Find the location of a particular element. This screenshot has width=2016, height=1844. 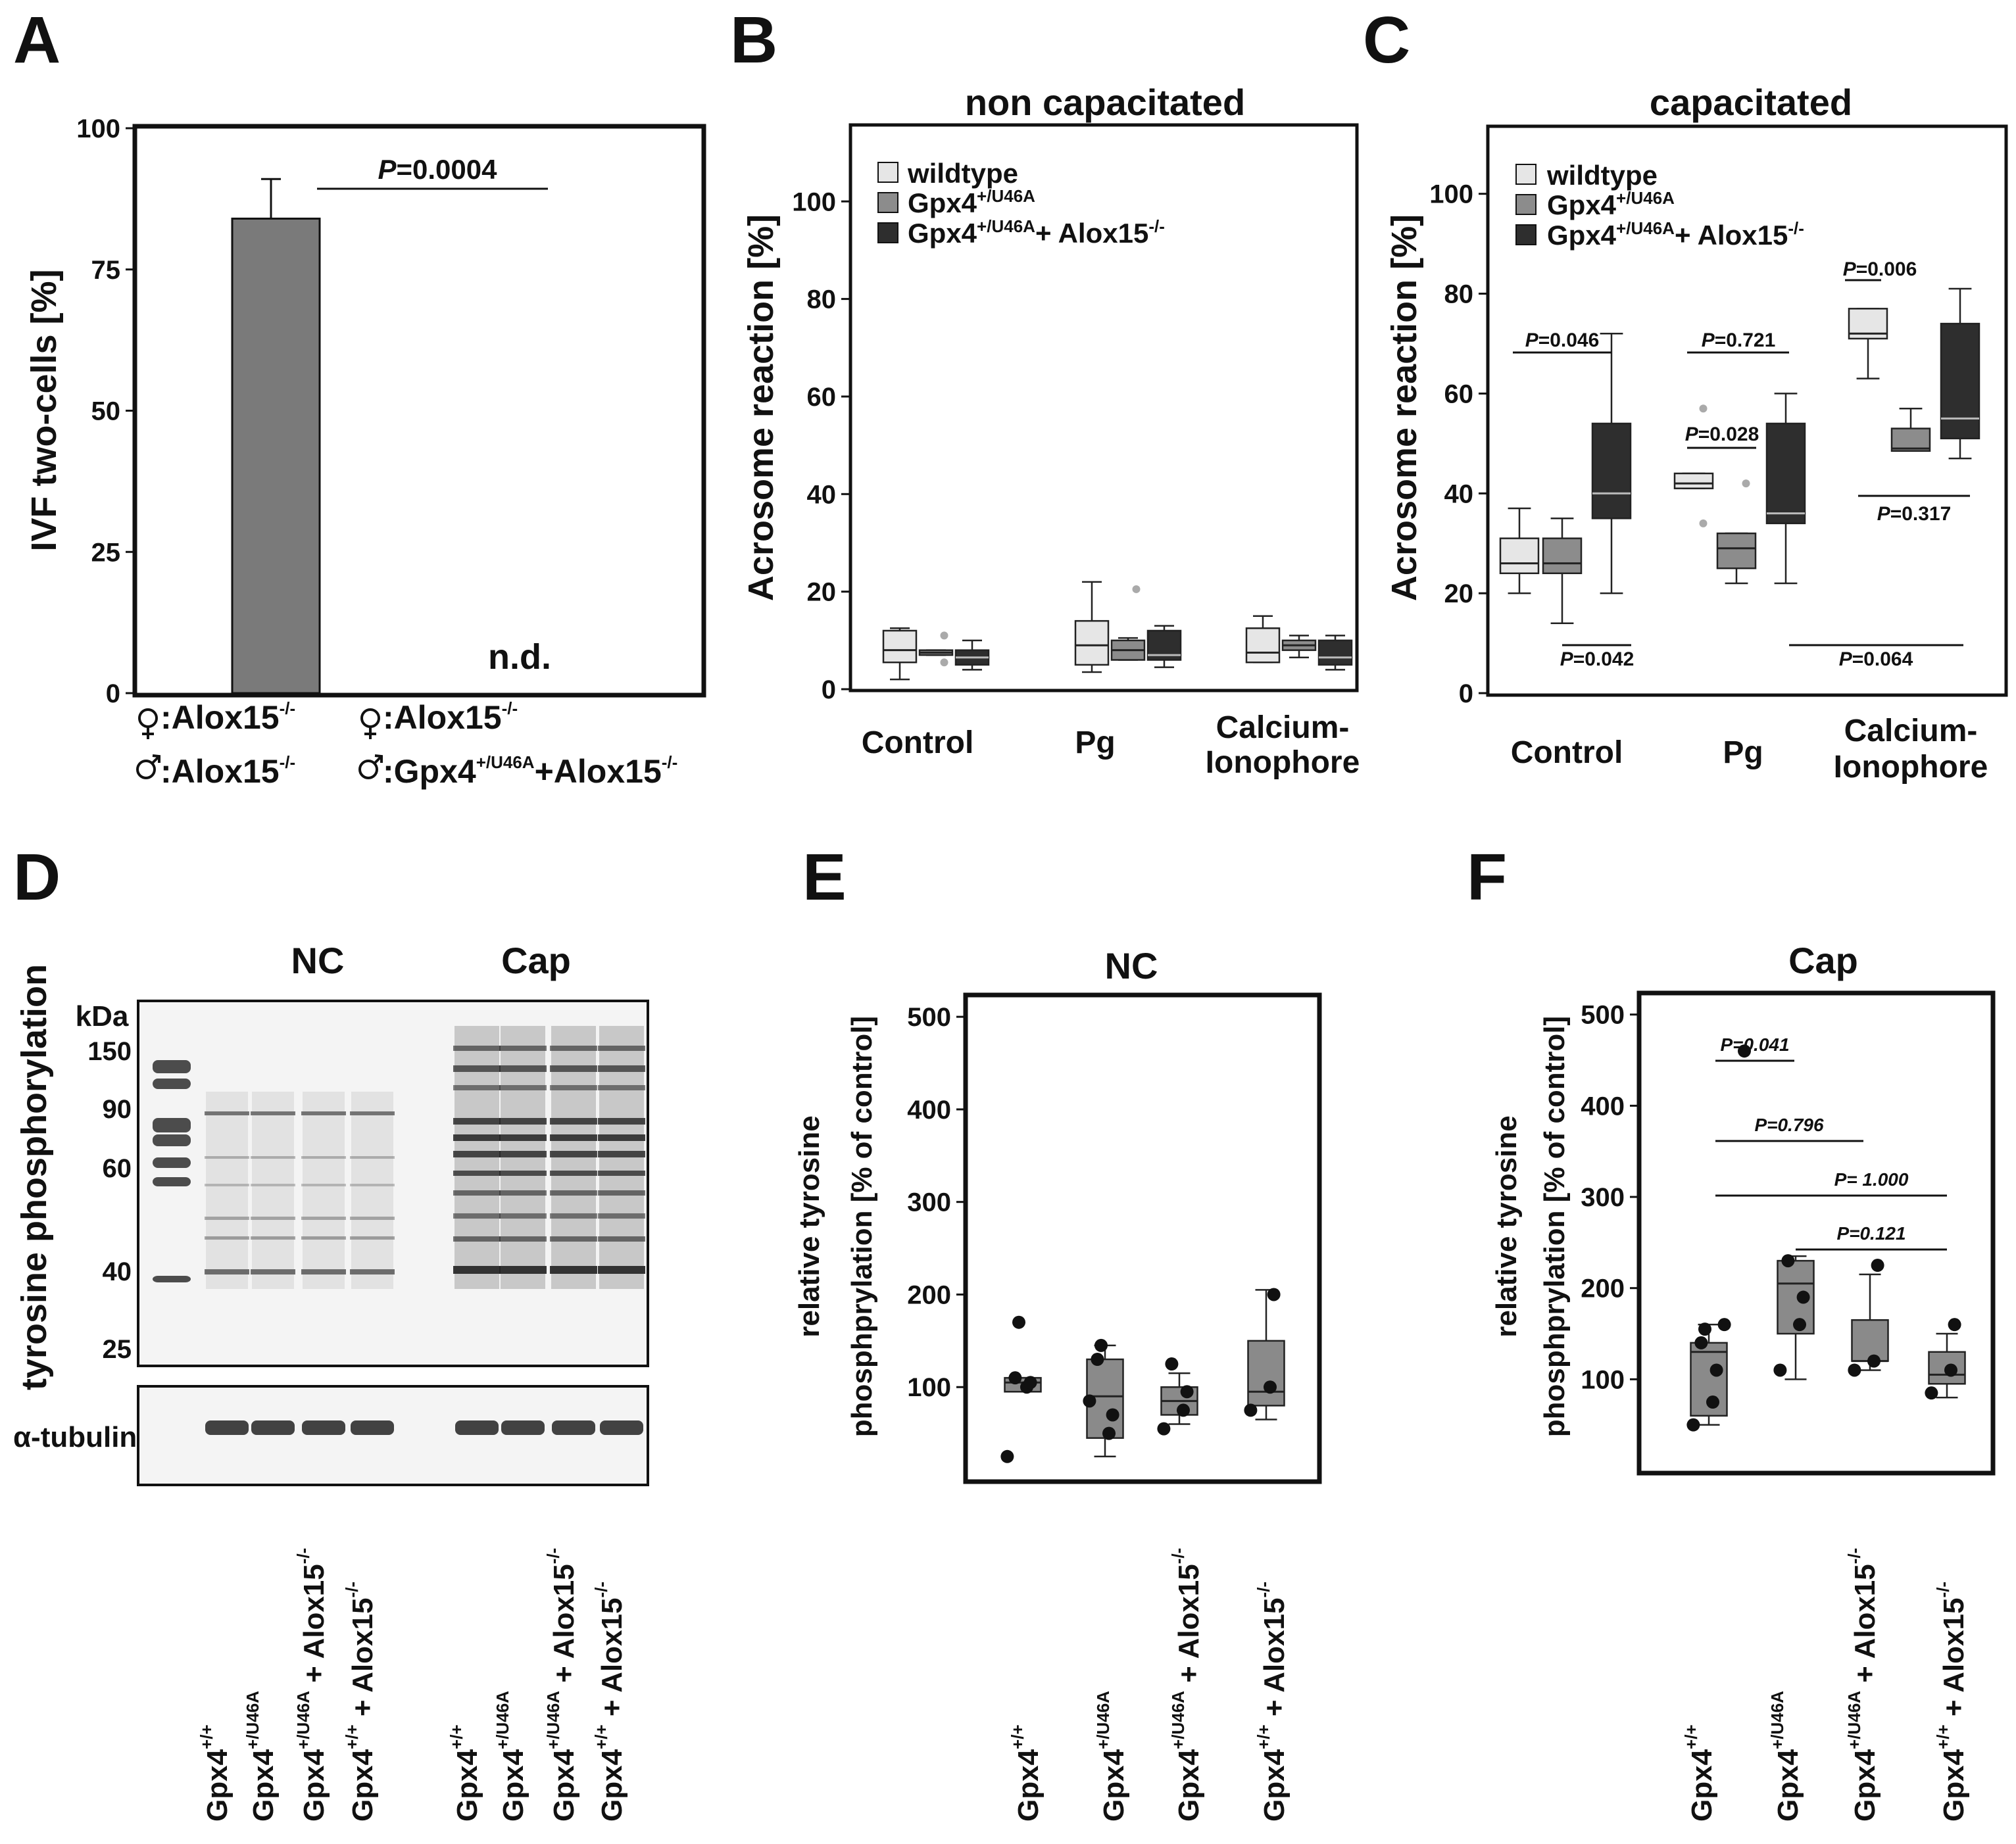

panel-letter-d: D is located at coordinates (37, 877).